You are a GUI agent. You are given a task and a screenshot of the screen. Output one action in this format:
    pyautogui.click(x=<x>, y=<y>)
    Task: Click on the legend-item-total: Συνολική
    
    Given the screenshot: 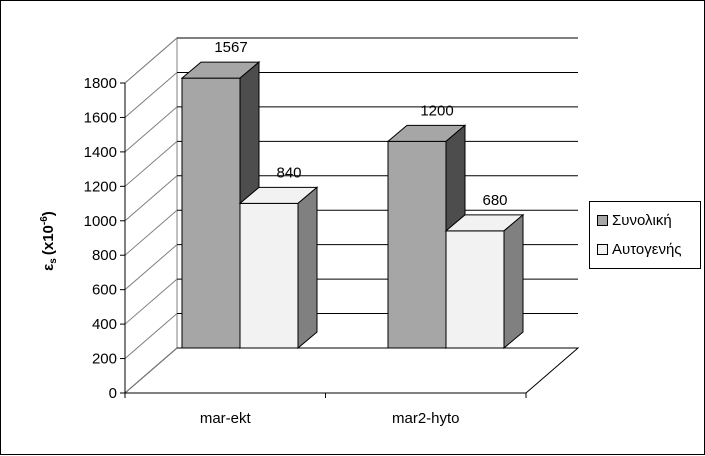 What is the action you would take?
    pyautogui.click(x=634, y=220)
    